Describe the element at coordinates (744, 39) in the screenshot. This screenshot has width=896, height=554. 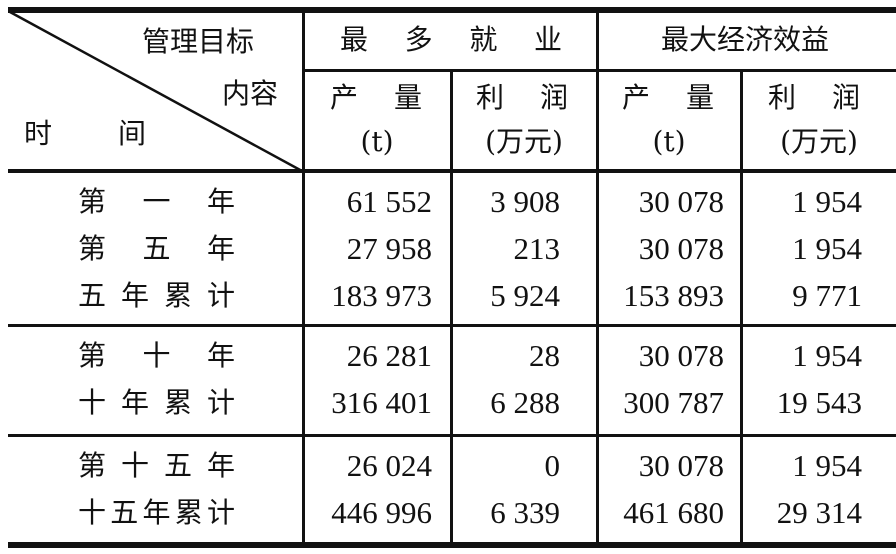
I see `group-header-max-benefit: 最大经济效益` at that location.